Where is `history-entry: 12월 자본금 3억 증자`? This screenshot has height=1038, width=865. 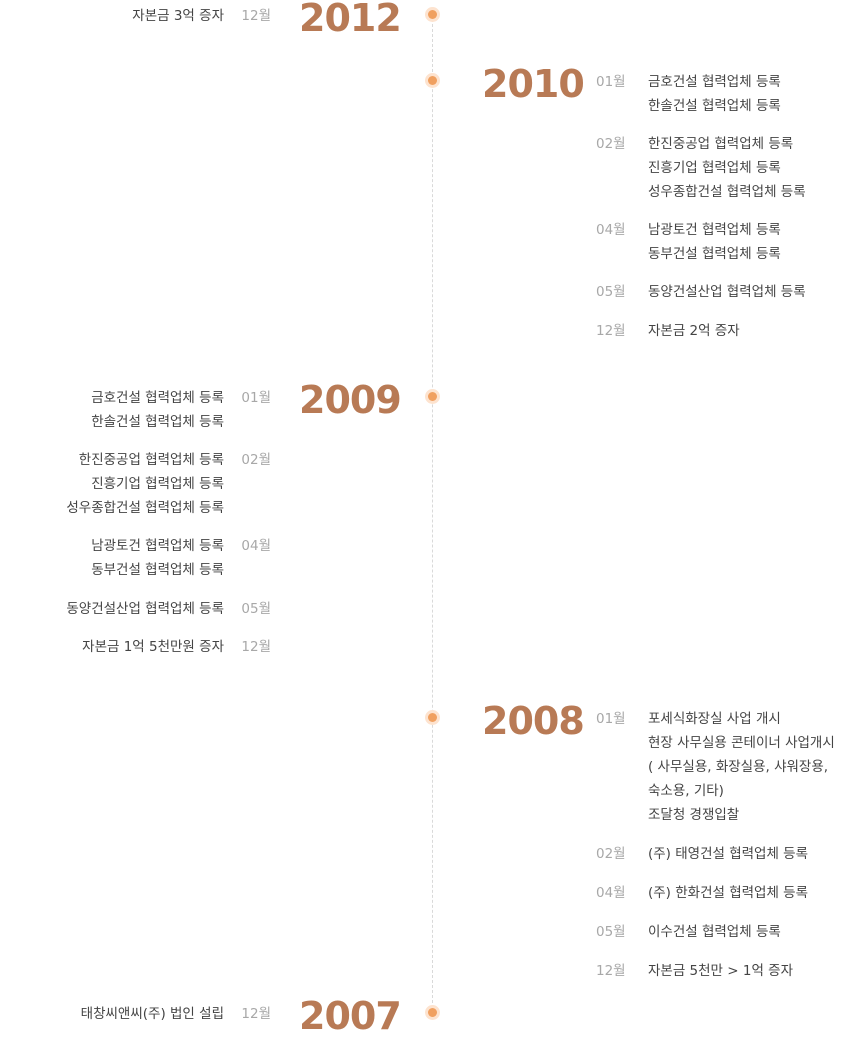 history-entry: 12월 자본금 3억 증자 is located at coordinates (145, 16).